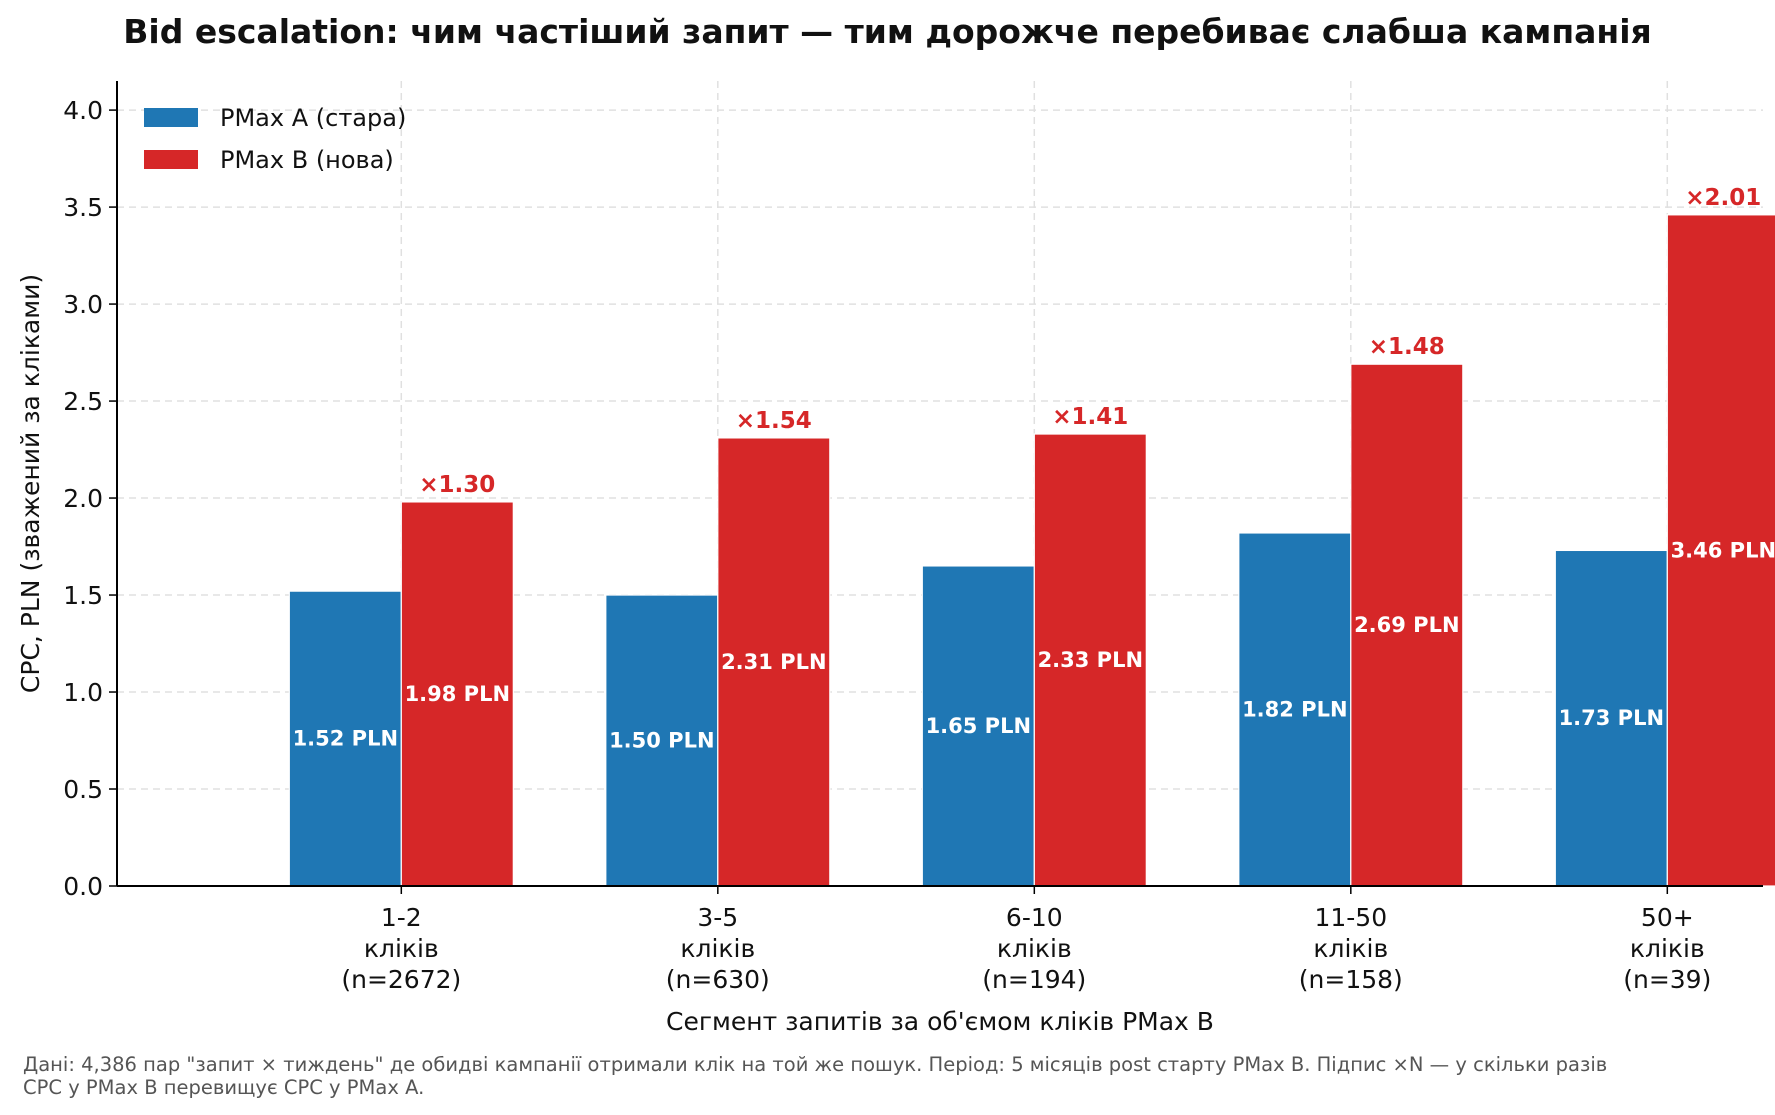 The height and width of the screenshot is (1115, 1775). What do you see at coordinates (171, 117) in the screenshot?
I see `legend-swatch-pmax-a` at bounding box center [171, 117].